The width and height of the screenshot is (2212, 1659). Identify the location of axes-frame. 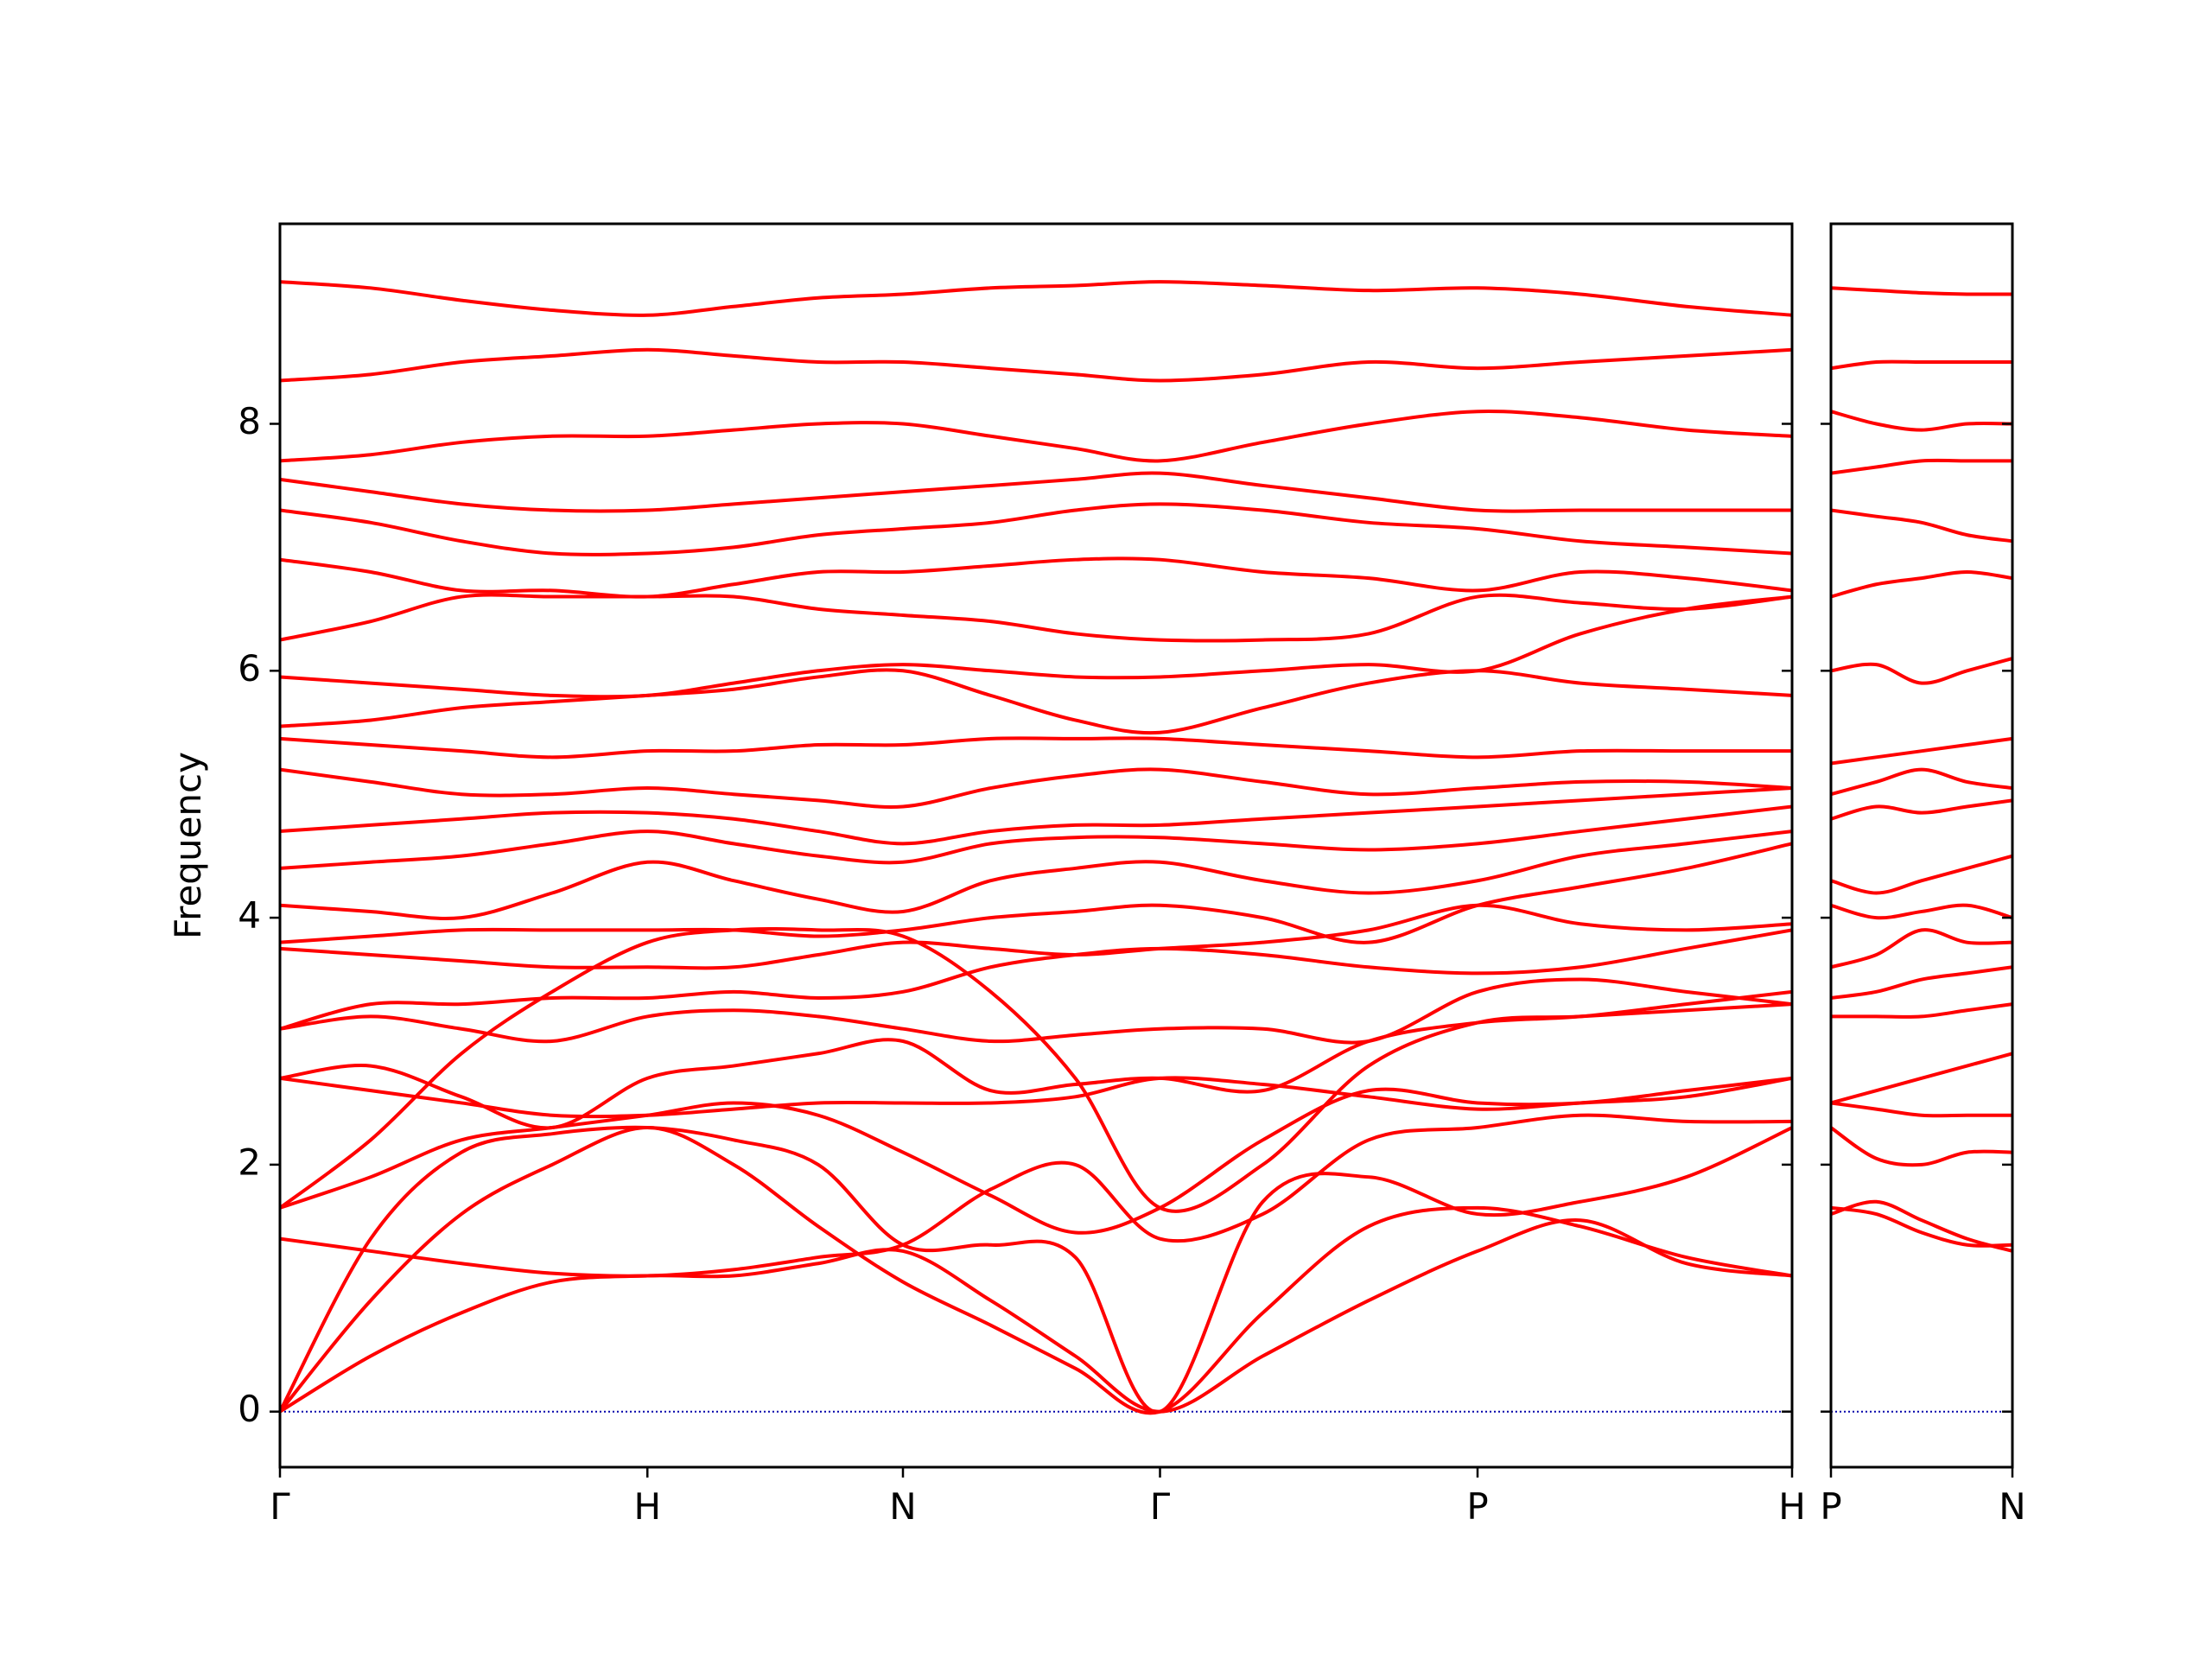
(1921, 845).